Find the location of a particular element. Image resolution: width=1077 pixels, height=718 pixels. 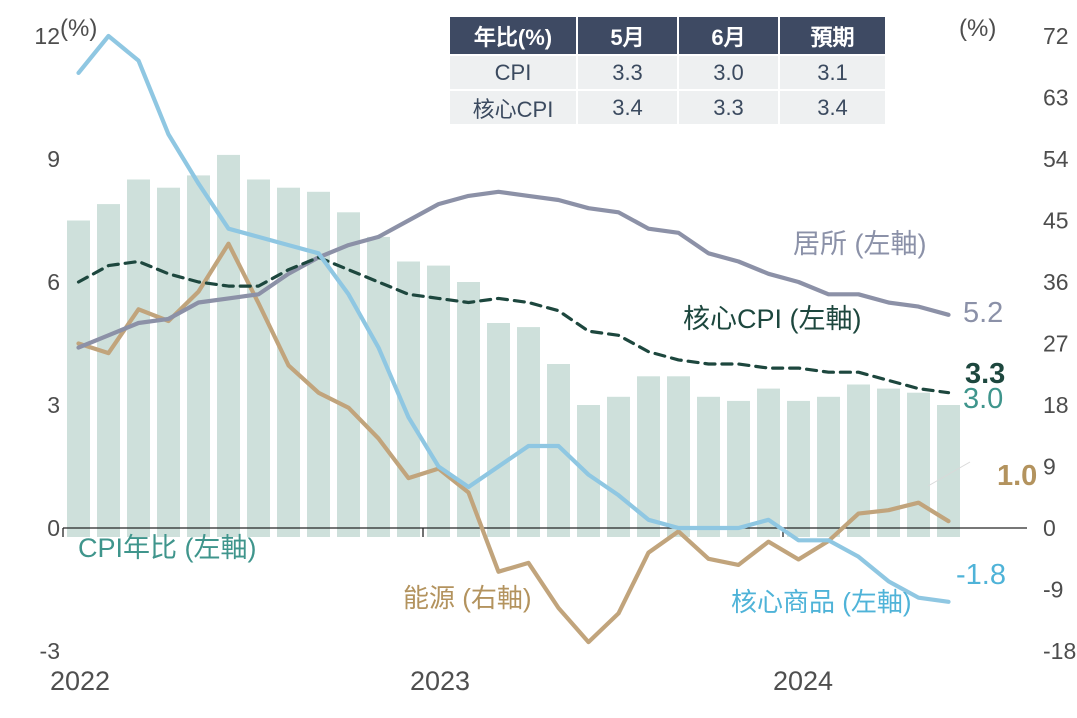

left-axis-tick-label: 6 is located at coordinates (53, 282).